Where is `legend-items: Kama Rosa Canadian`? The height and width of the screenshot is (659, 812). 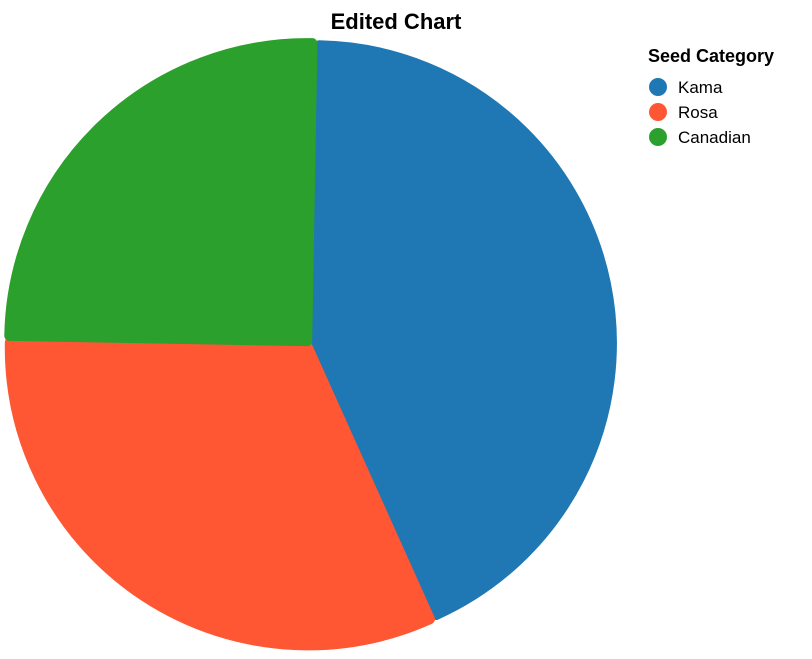 legend-items: Kama Rosa Canadian is located at coordinates (700, 112).